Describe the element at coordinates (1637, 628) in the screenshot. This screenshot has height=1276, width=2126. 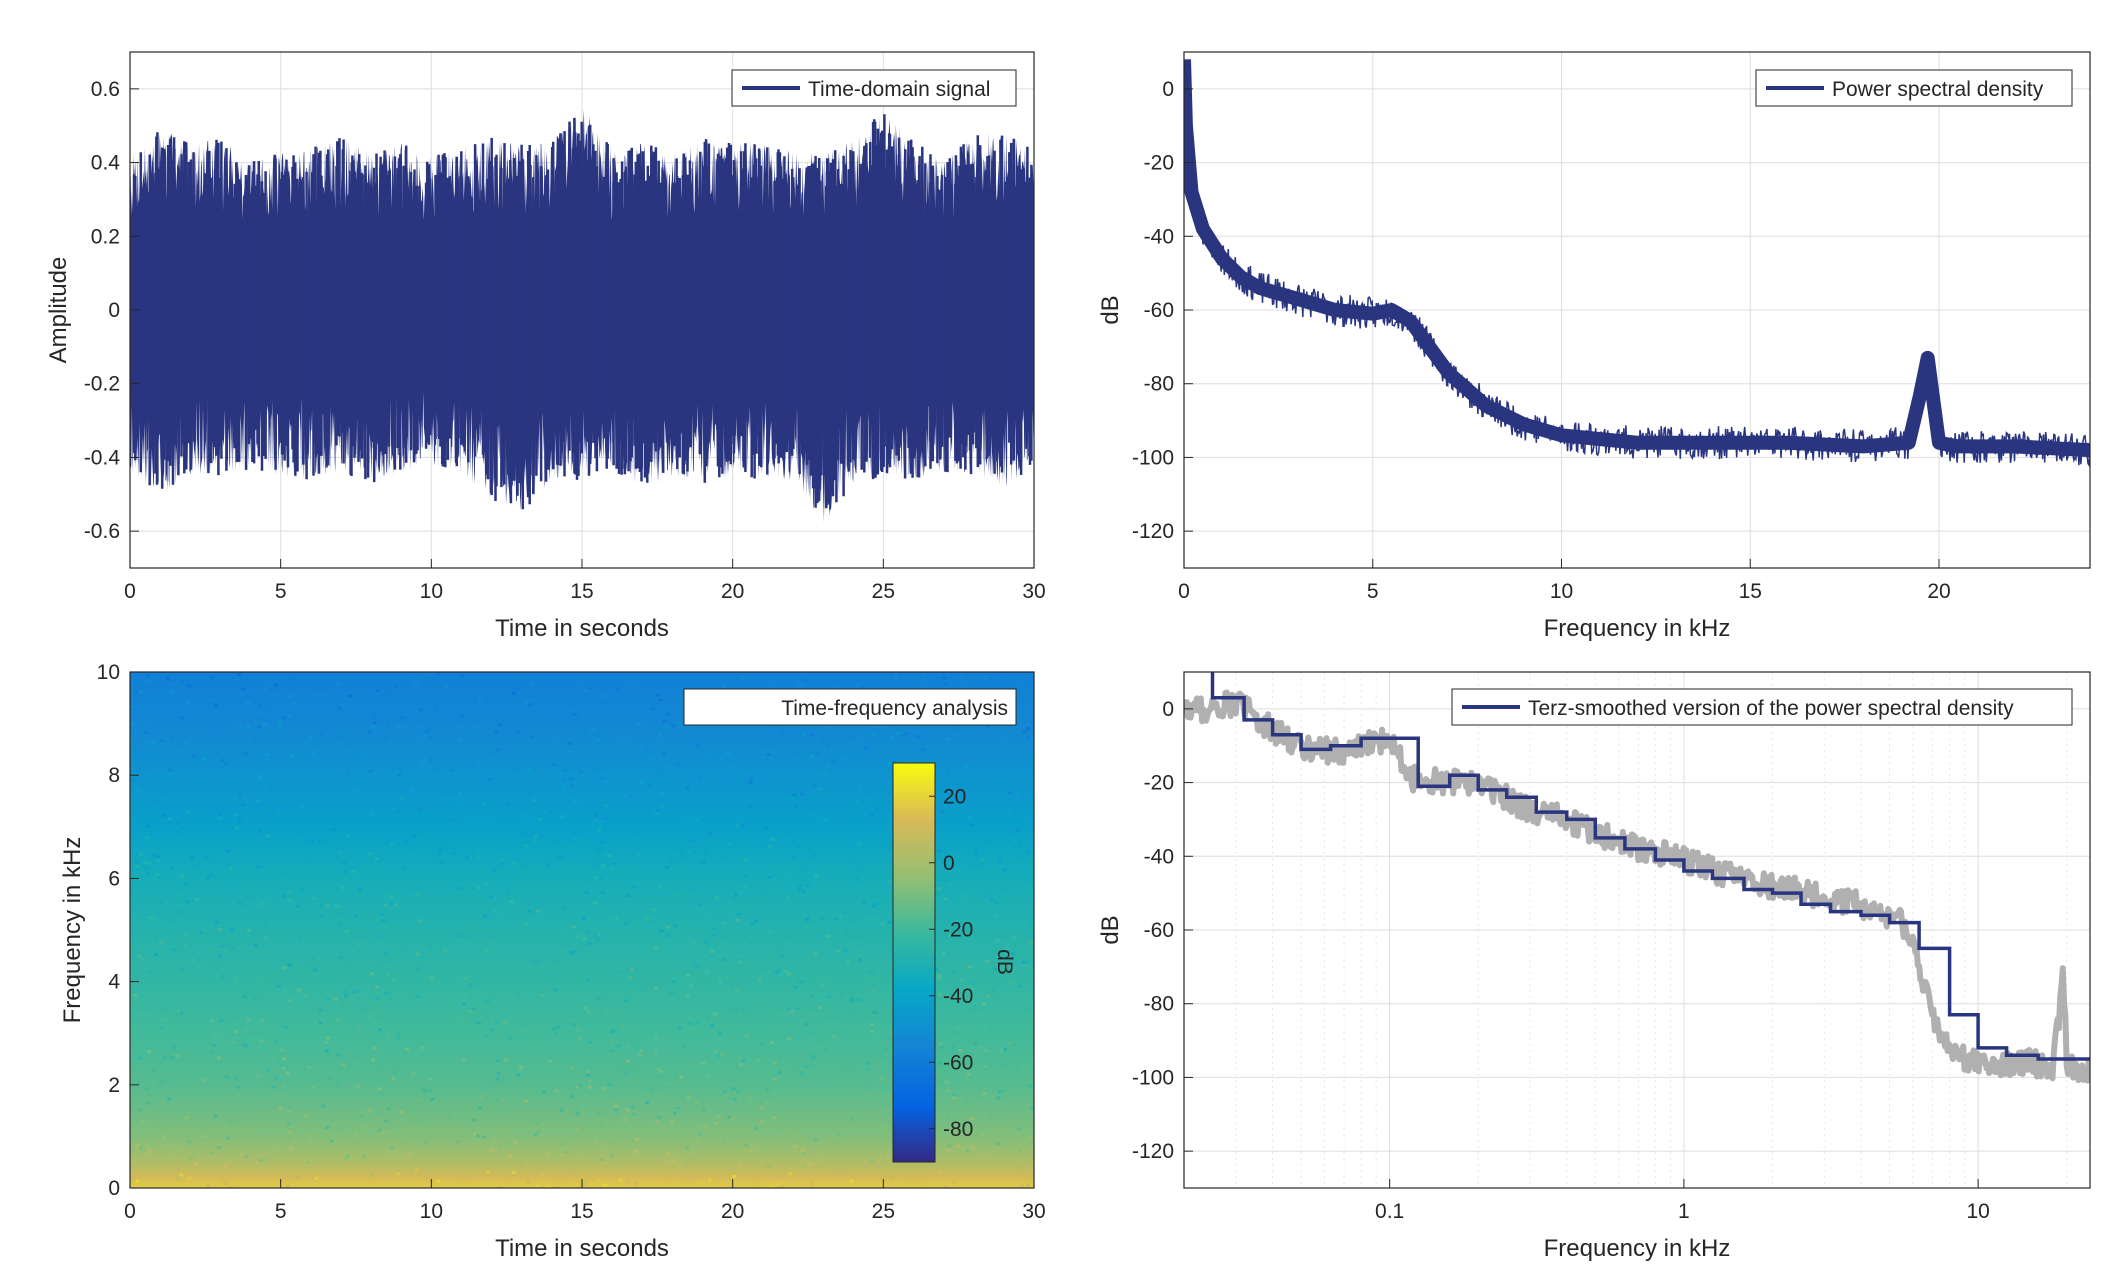
I see `xlabel-b: Frequency in kHz` at that location.